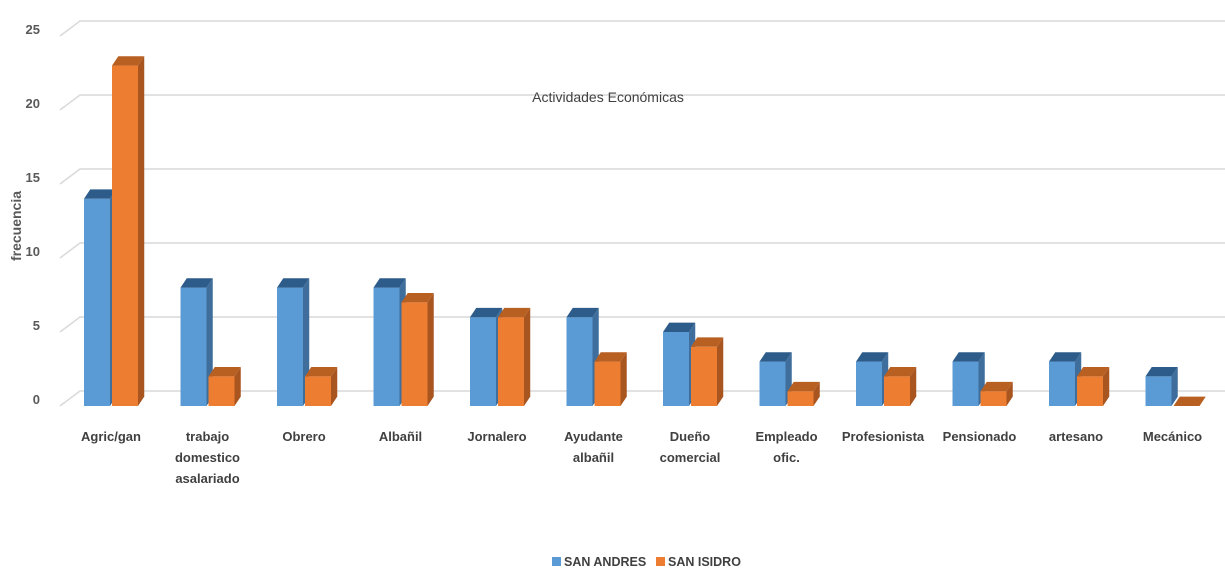 This screenshot has width=1225, height=574. What do you see at coordinates (36, 399) in the screenshot?
I see `y-tick-label: 0` at bounding box center [36, 399].